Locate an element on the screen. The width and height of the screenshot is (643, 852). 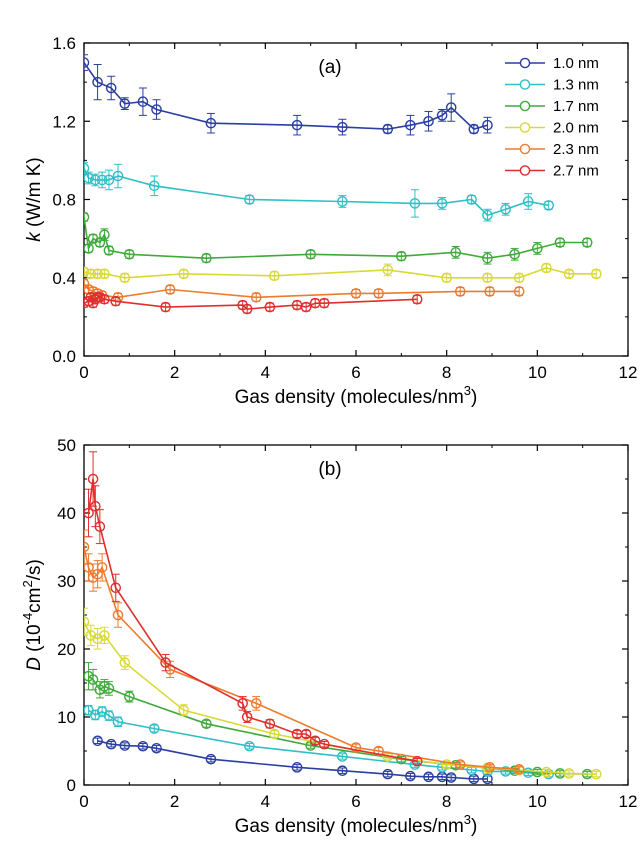
x-axis-title-end: ) is located at coordinates (474, 826).